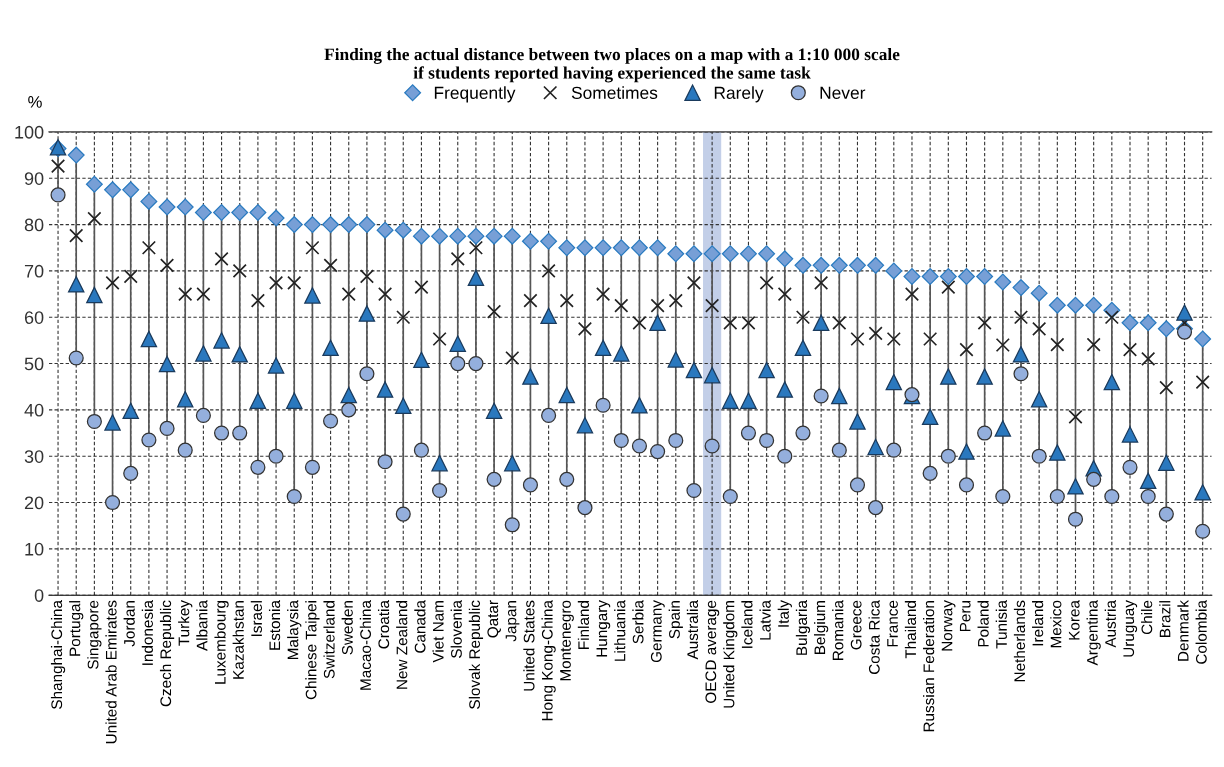 The image size is (1224, 767). Describe the element at coordinates (548, 660) in the screenshot. I see `x-tick-label: Hong Kong-China` at that location.